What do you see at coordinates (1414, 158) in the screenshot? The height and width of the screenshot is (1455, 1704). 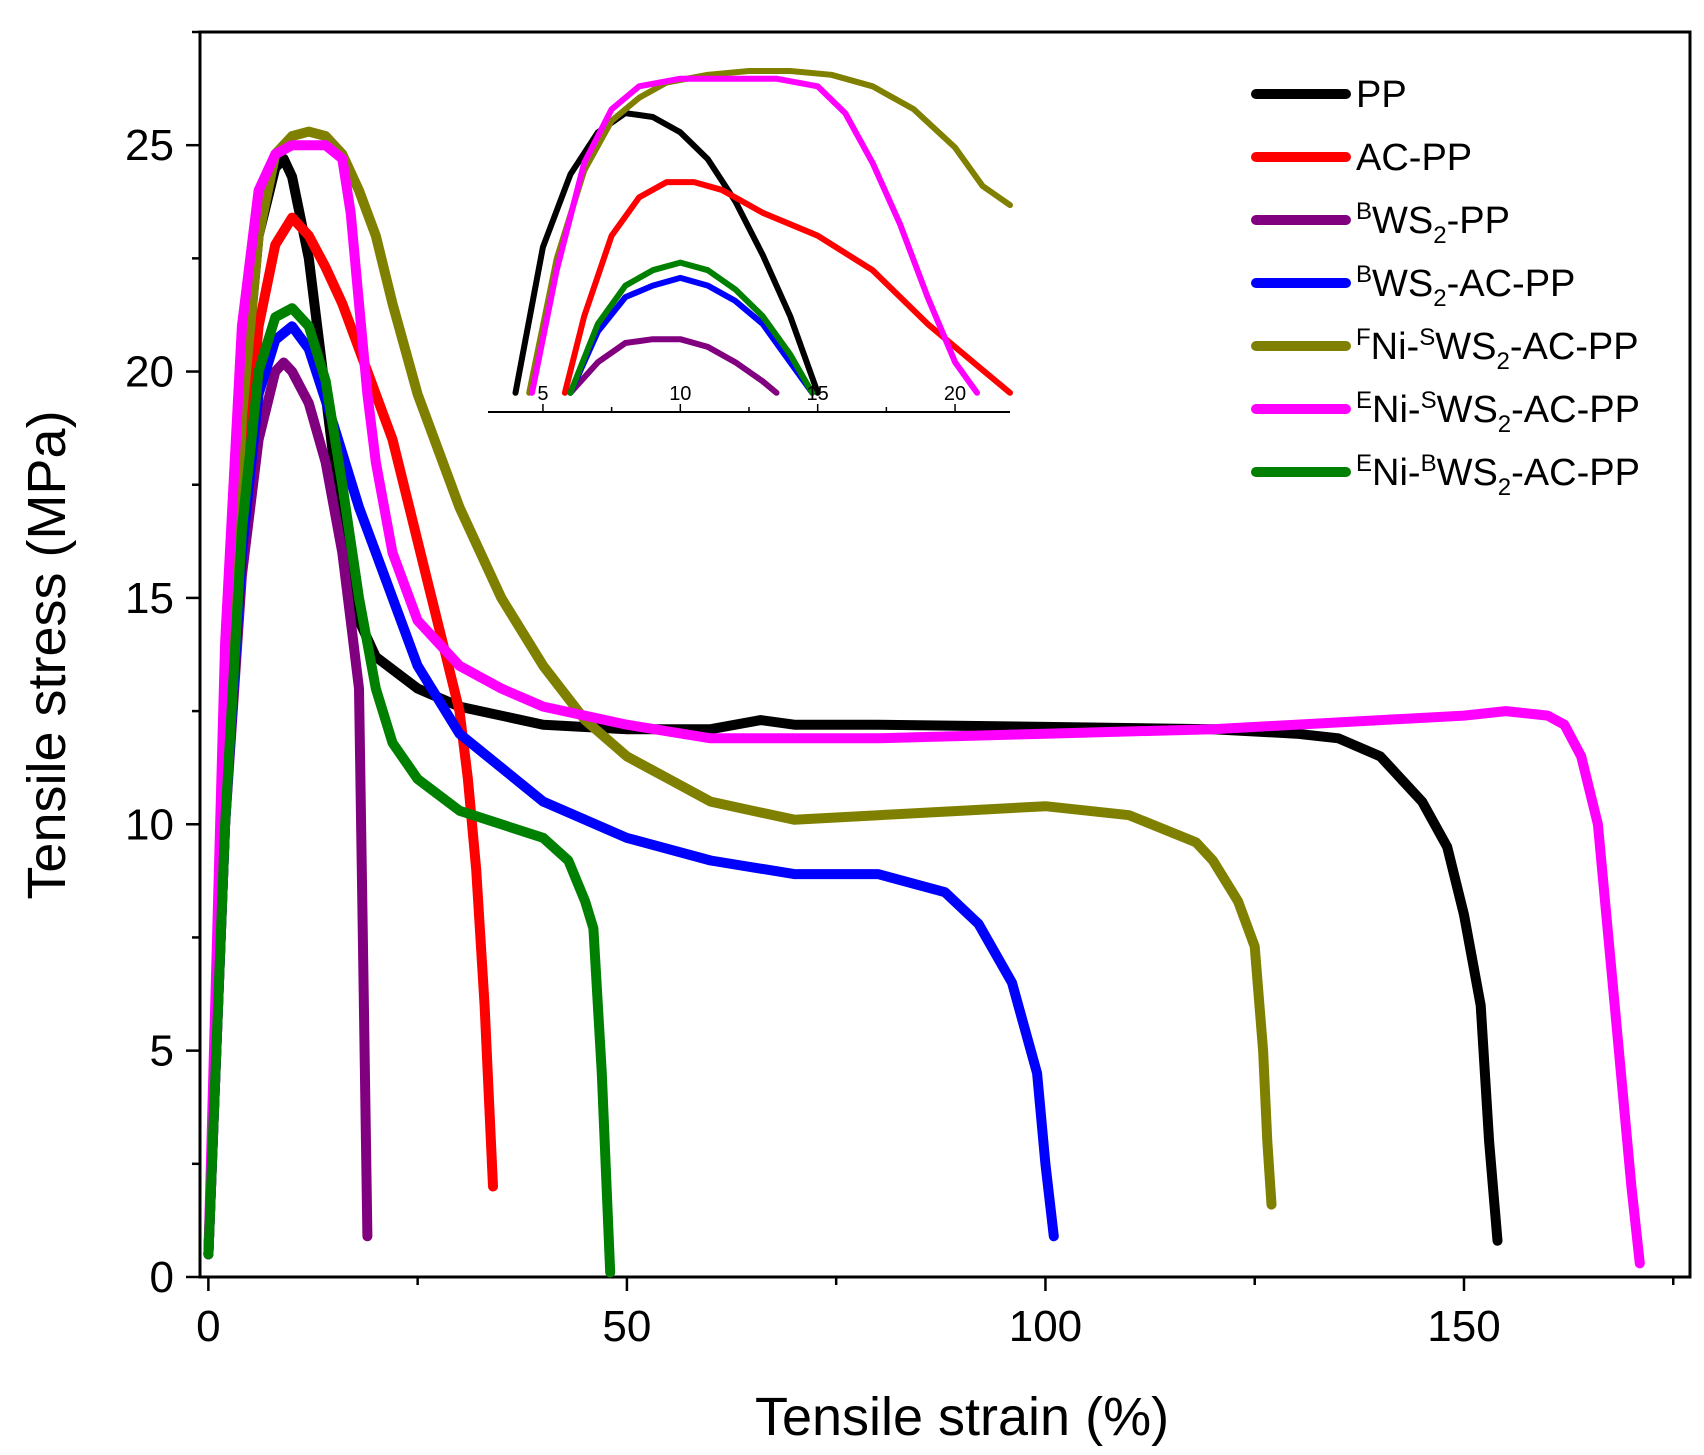 I see `legend-label: AC-PP` at bounding box center [1414, 158].